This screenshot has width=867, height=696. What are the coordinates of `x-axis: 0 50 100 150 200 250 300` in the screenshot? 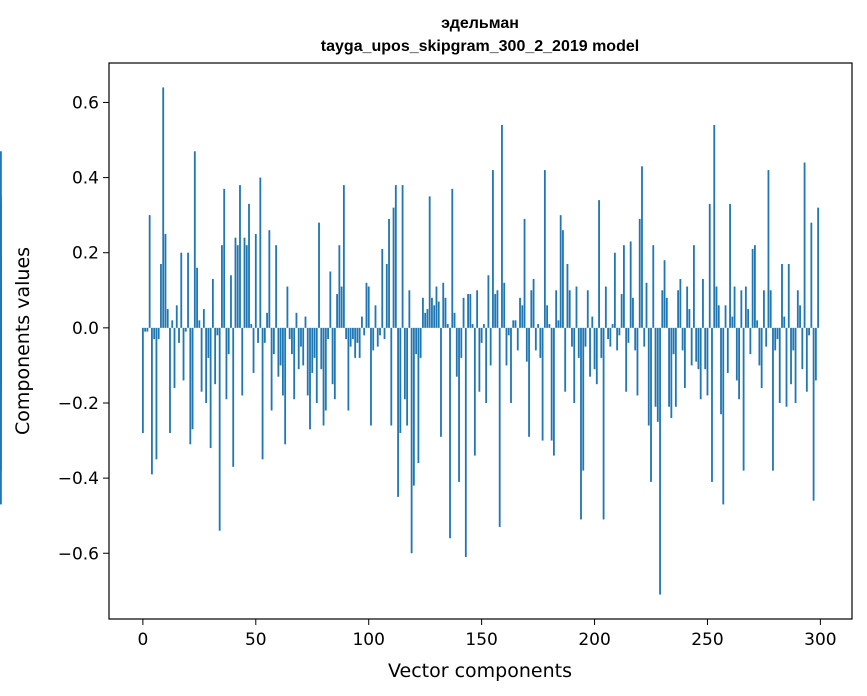 It's located at (487, 634).